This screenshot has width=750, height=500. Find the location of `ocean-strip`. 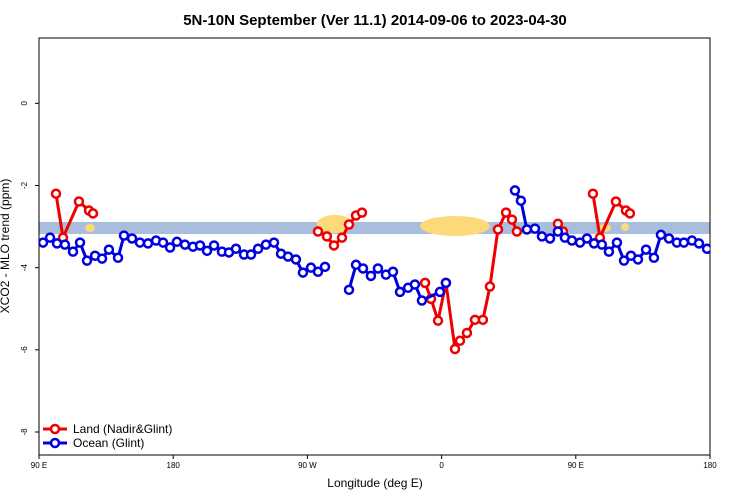

ocean-strip is located at coordinates (374, 228).